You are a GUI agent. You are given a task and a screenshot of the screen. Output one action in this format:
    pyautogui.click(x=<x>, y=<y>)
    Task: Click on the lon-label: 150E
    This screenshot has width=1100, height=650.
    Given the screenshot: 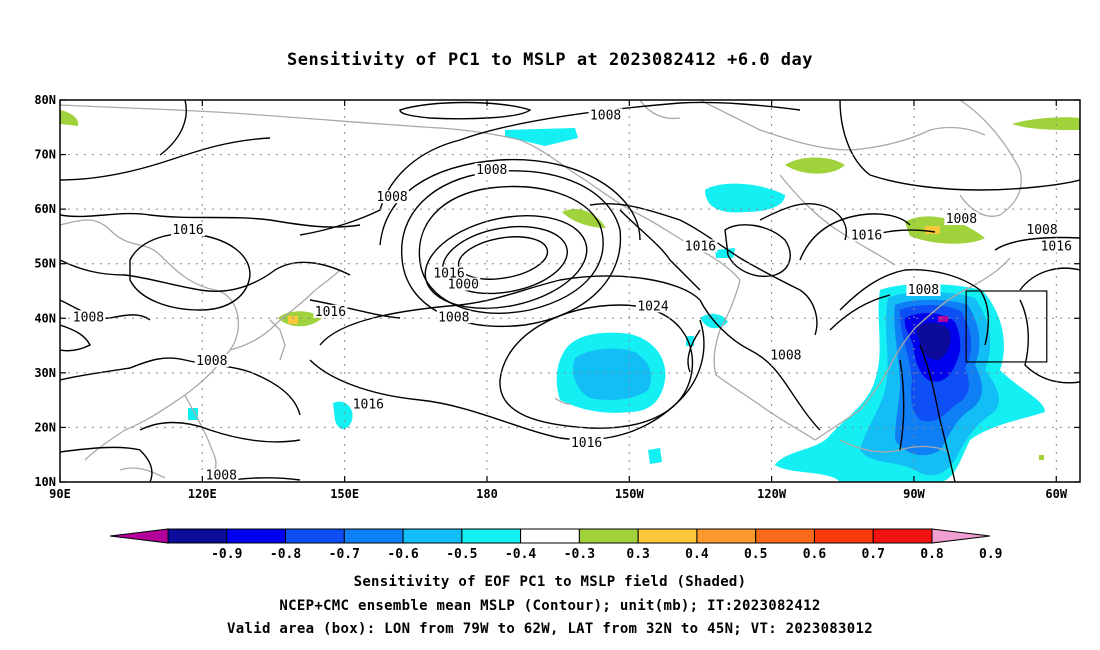 What is the action you would take?
    pyautogui.click(x=344, y=494)
    